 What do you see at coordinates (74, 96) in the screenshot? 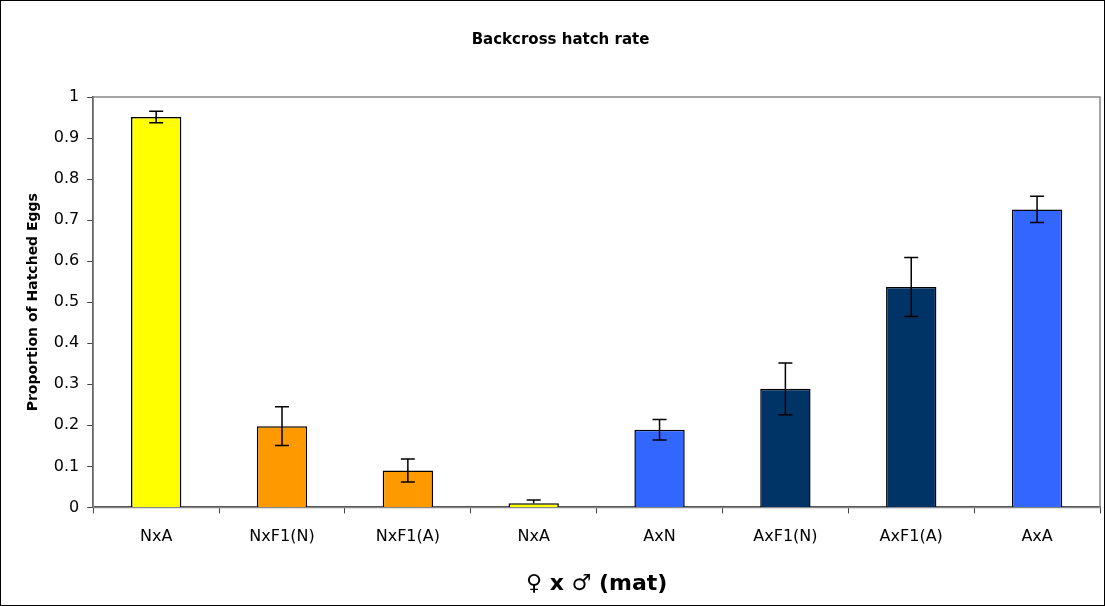
I see `y-tick-label: 1` at bounding box center [74, 96].